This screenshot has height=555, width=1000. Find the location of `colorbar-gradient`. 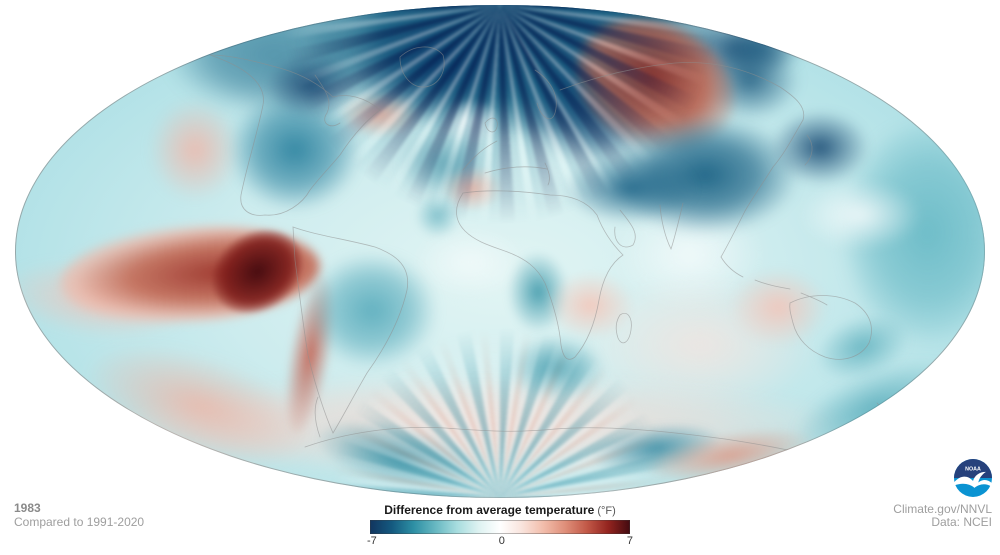

colorbar-gradient is located at coordinates (500, 527).